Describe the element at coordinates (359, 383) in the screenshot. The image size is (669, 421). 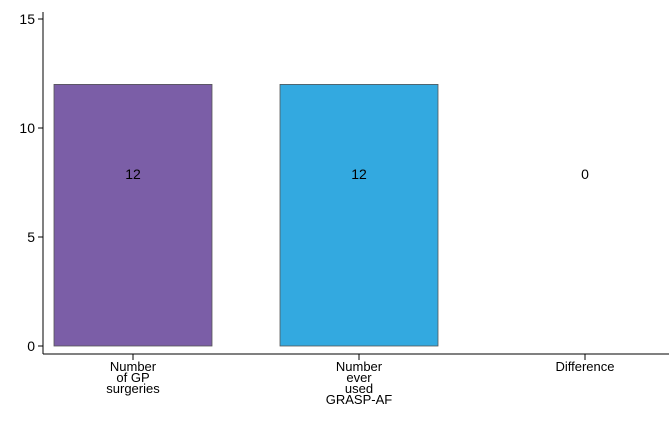
I see `x-tick-label: Number ever used GRASP-AF` at that location.